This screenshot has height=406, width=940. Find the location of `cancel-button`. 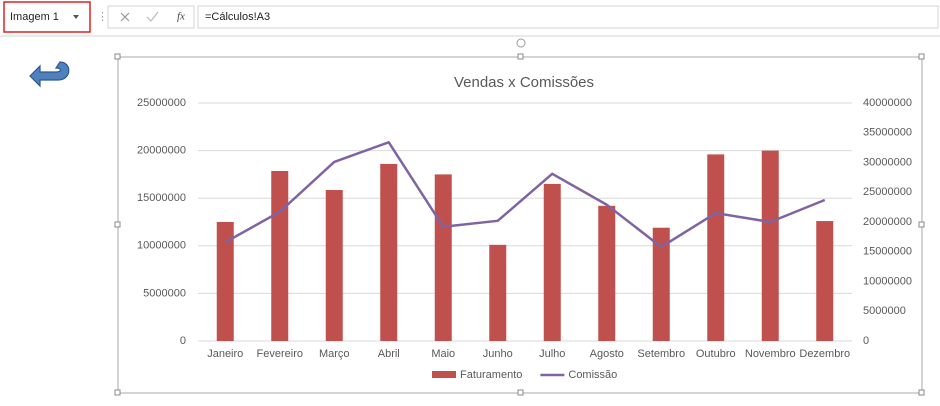

cancel-button is located at coordinates (125, 17).